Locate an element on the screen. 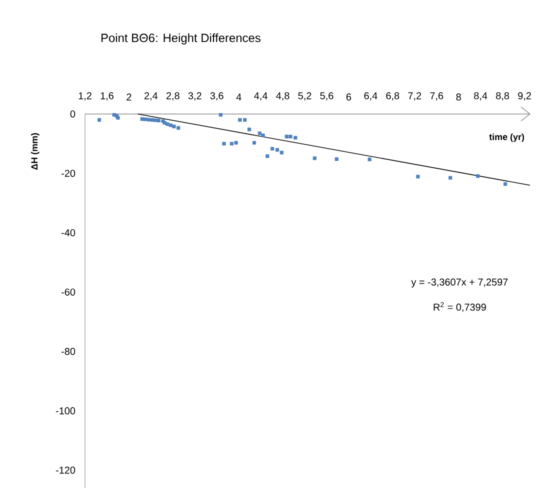 The width and height of the screenshot is (543, 497). chart-title: Point BΘ6: Height Differences is located at coordinates (181, 38).